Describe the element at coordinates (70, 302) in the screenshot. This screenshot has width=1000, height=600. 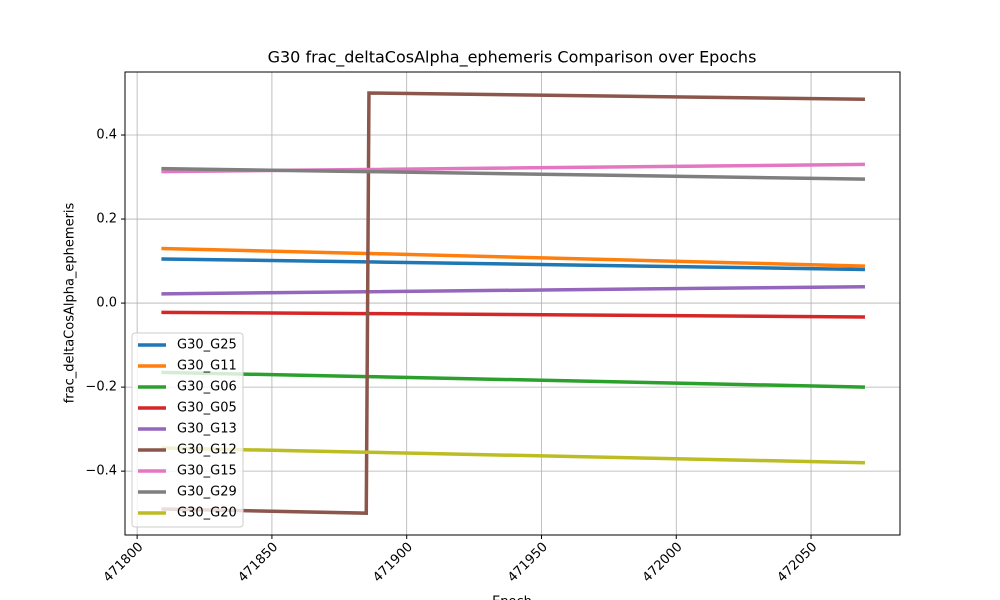
I see `y-axis-label: frac_deltaCosAlpha_ephemeris` at that location.